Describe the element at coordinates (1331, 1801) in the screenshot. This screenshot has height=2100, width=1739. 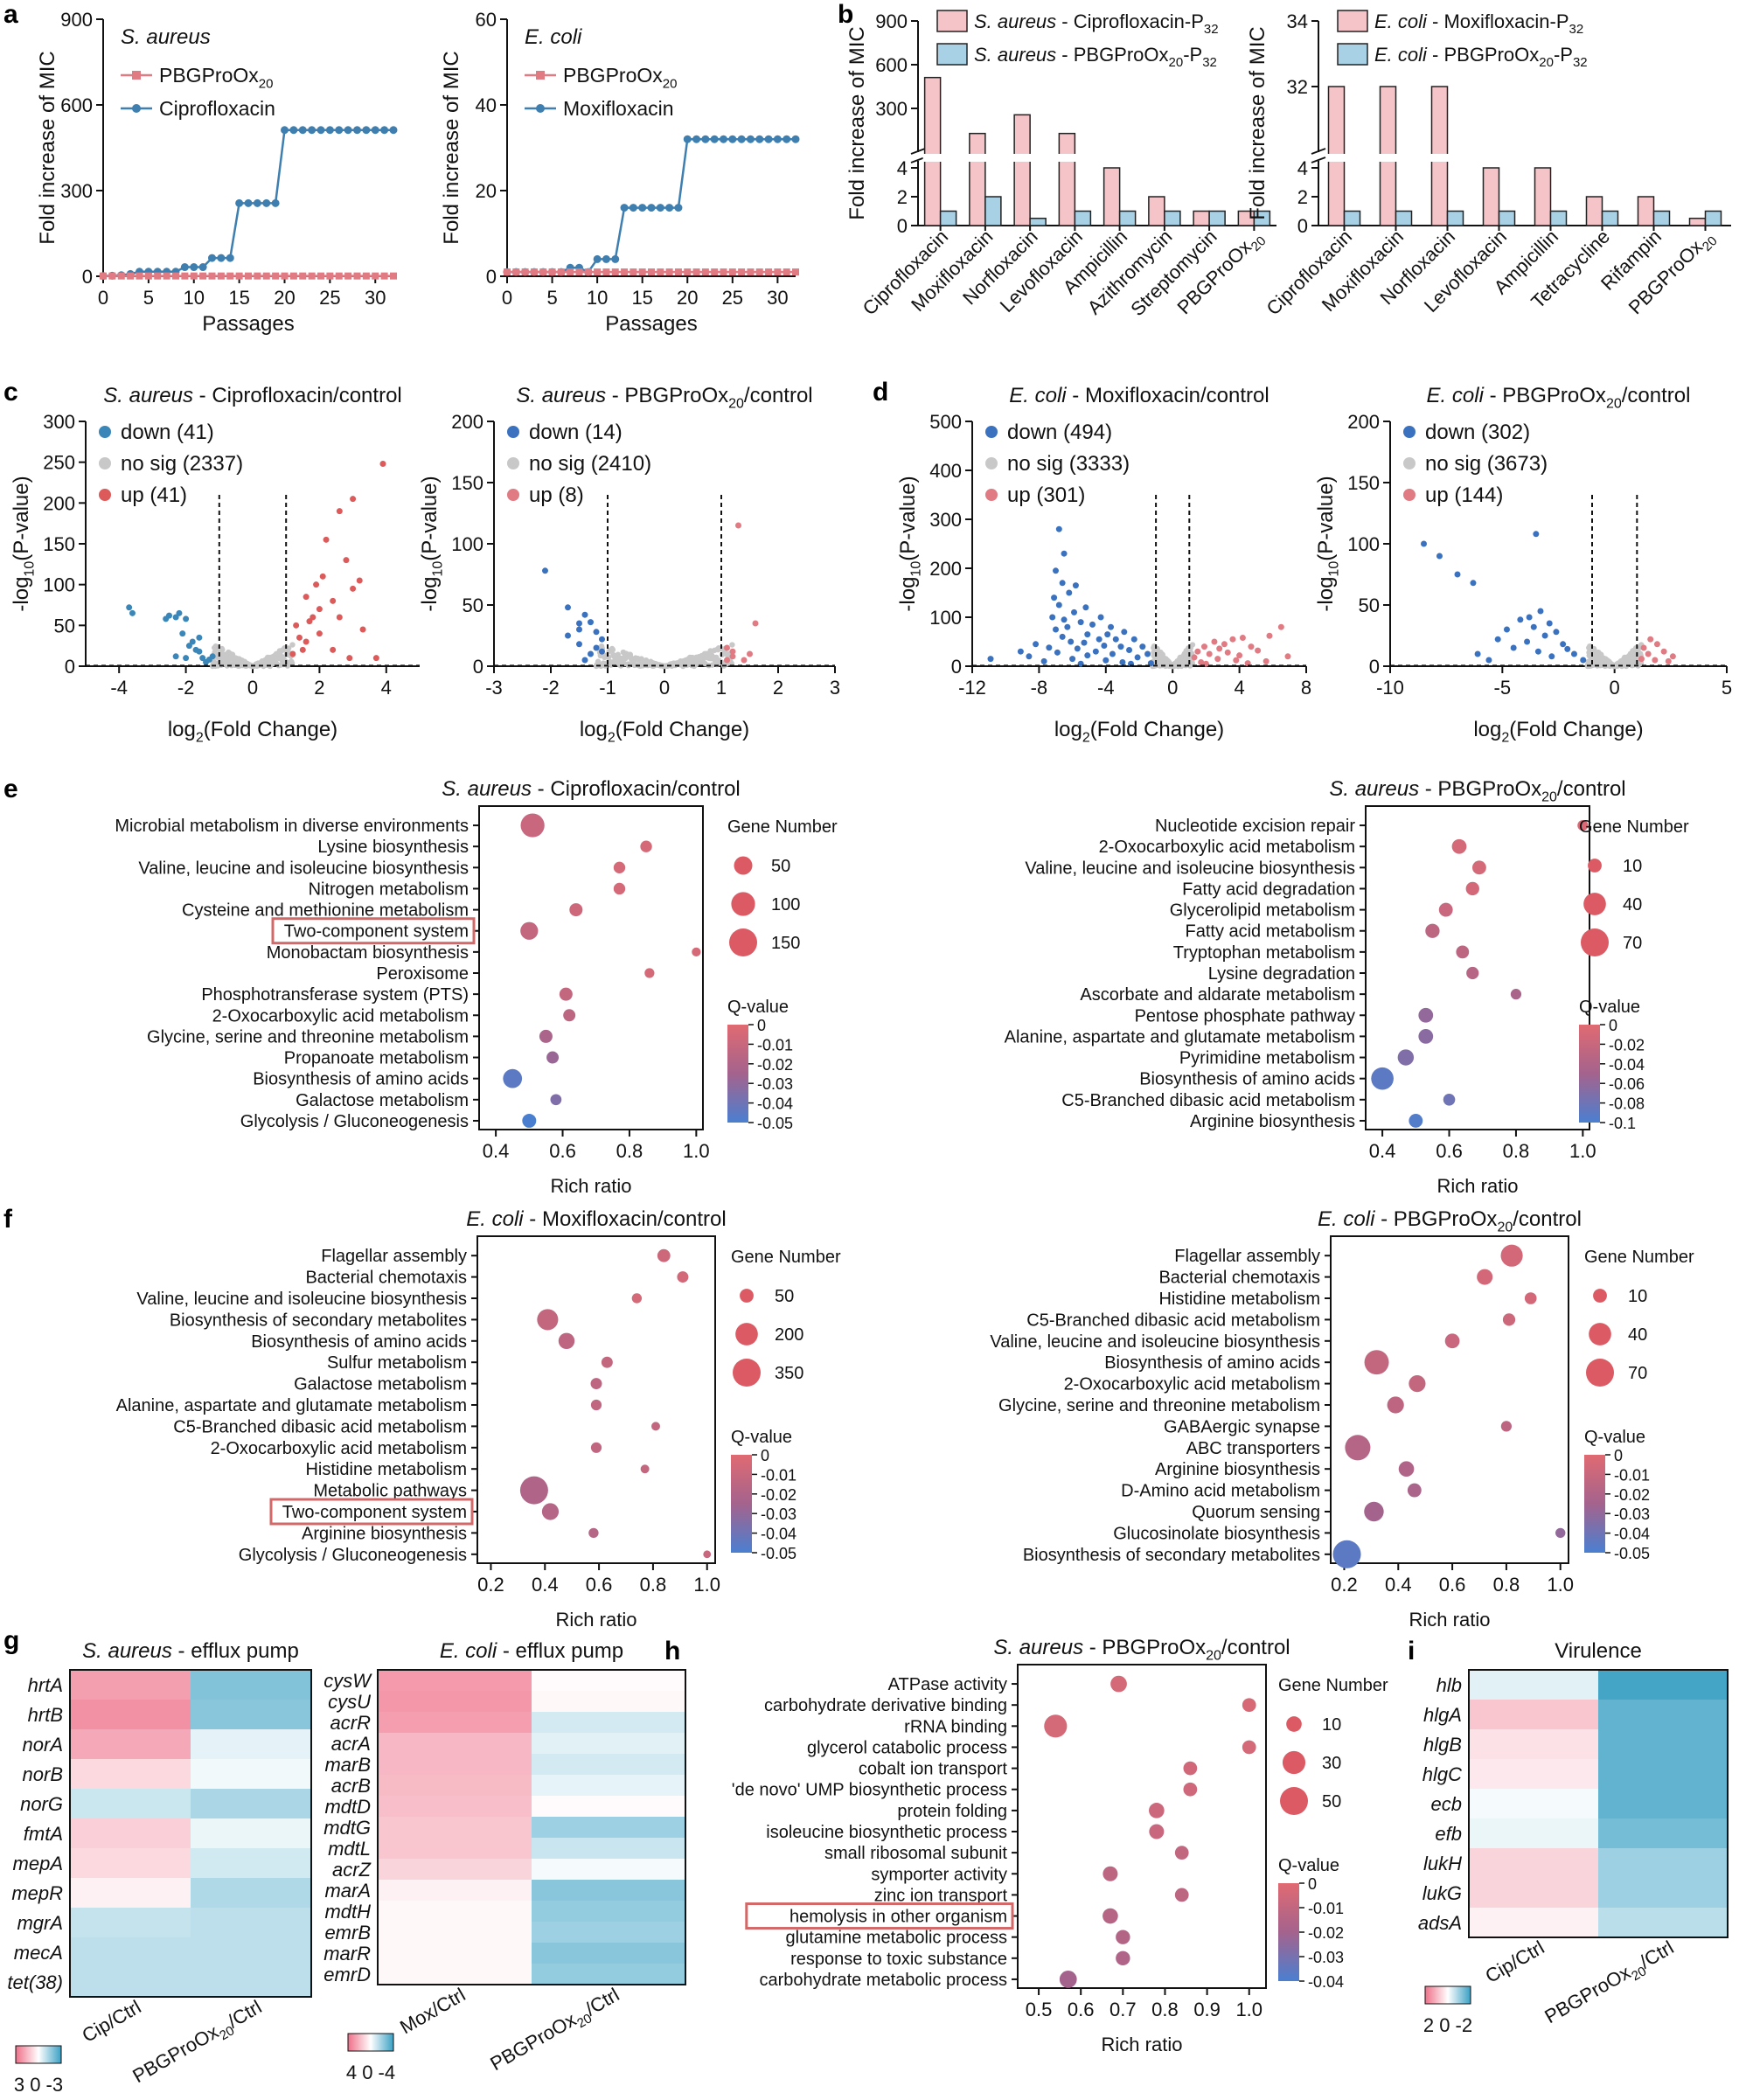
I see `size-legend-label: 50` at that location.